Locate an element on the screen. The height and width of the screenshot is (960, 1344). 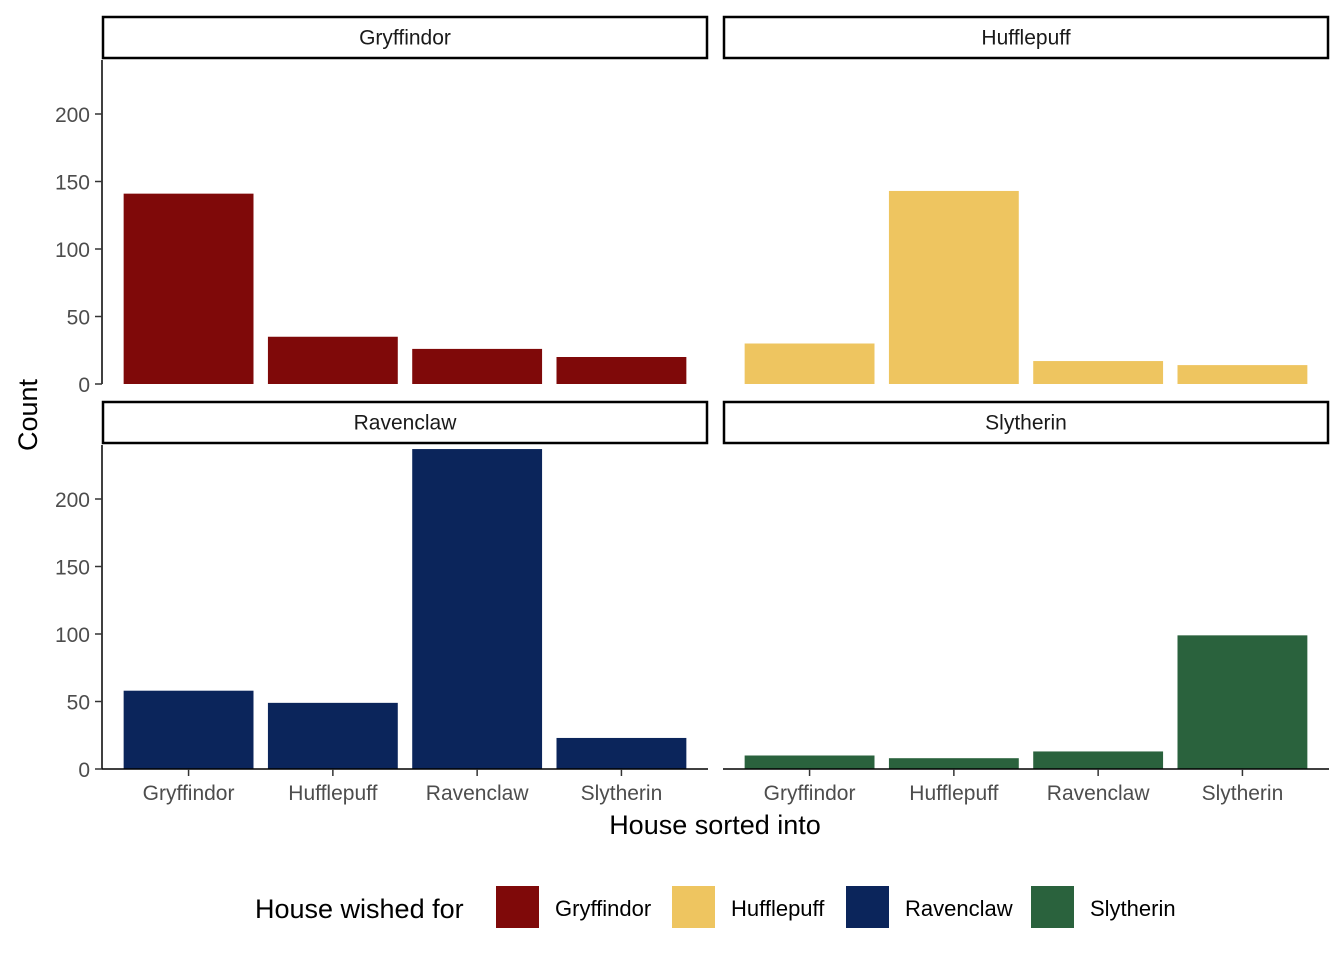
bar-ravenclaw-gryffindor is located at coordinates (188, 729).